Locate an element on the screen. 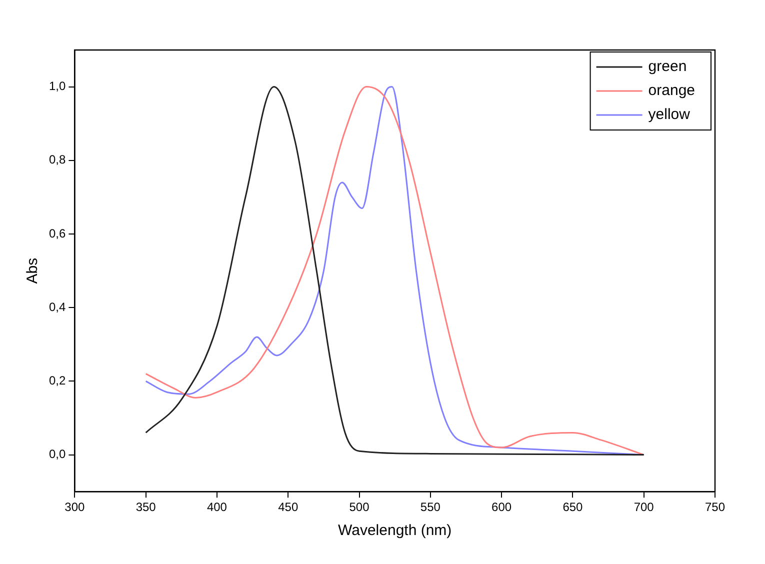  y-tick-label: 0,6 is located at coordinates (57, 233).